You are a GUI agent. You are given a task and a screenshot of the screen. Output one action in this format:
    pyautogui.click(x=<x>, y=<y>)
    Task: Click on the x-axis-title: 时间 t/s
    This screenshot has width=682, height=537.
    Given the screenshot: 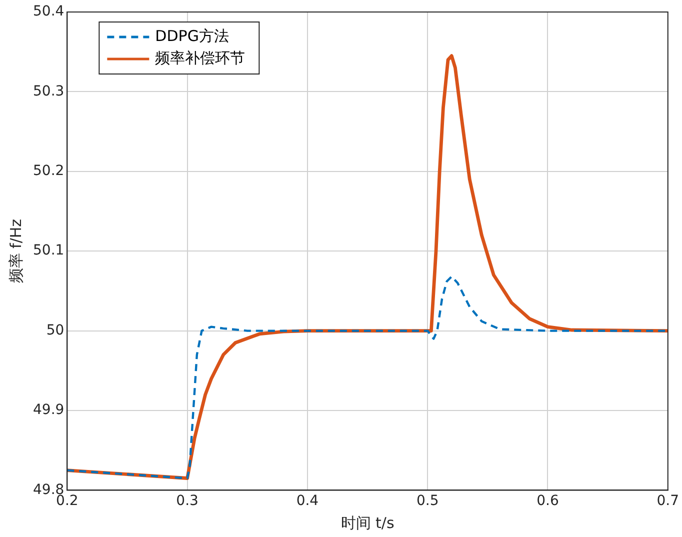 What is the action you would take?
    pyautogui.click(x=367, y=523)
    